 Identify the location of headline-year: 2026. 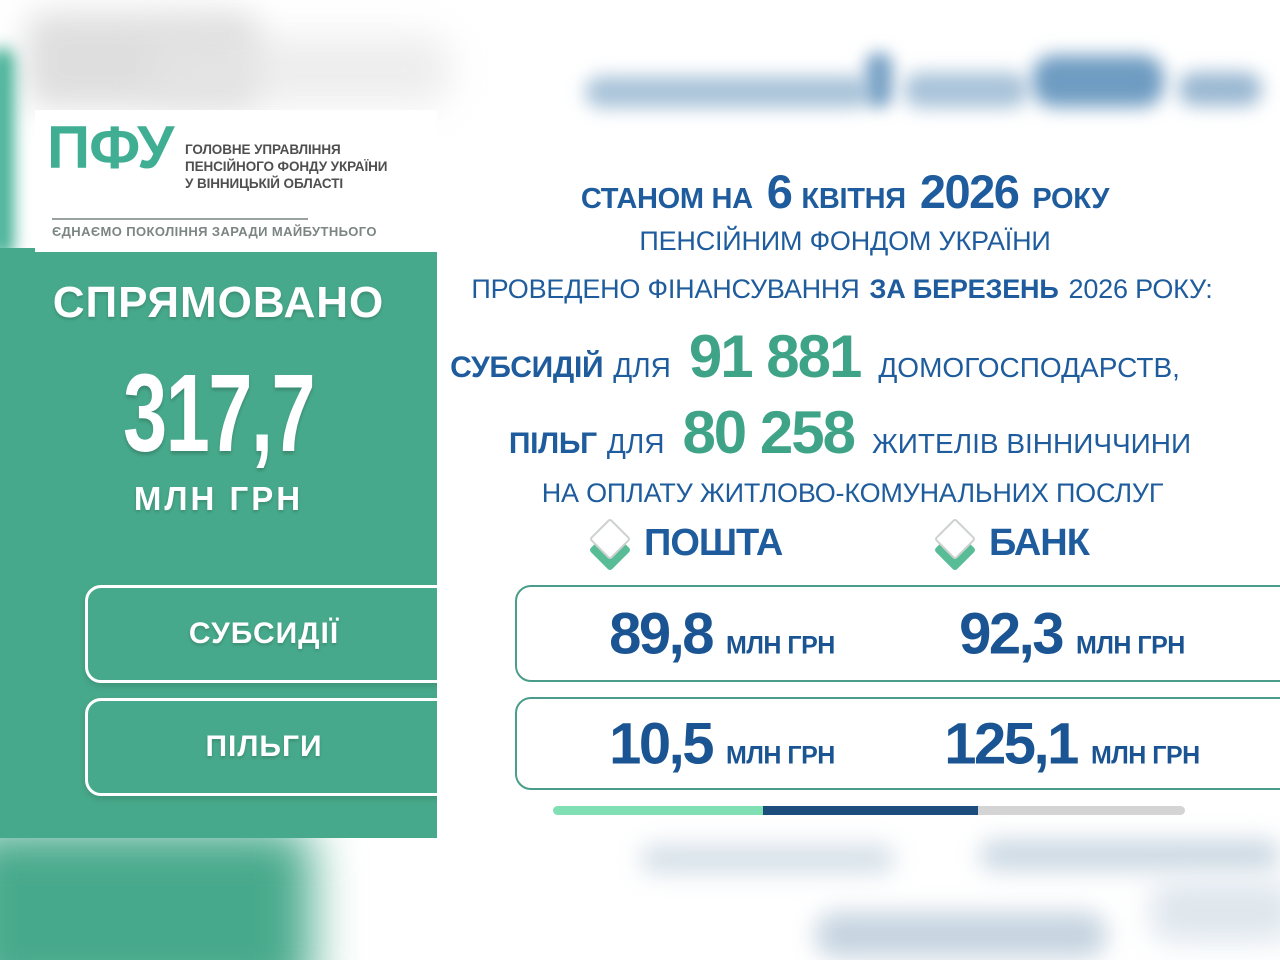
(969, 191).